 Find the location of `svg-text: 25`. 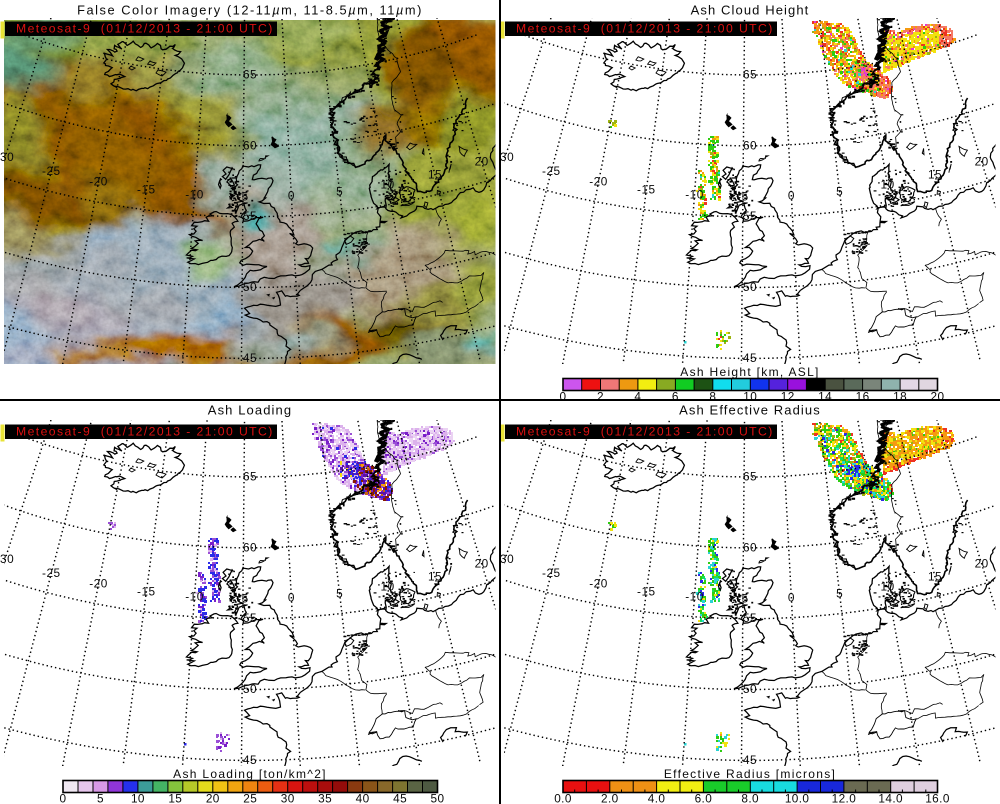

svg-text: 25 is located at coordinates (250, 798).